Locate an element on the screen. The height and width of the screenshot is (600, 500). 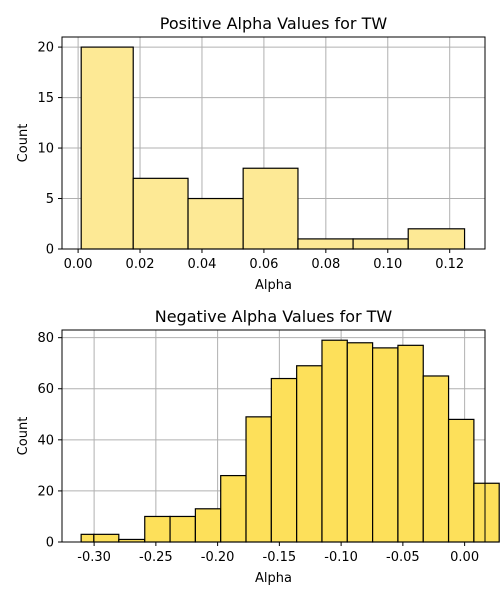
y-tick-label: 5 is located at coordinates (50, 199).